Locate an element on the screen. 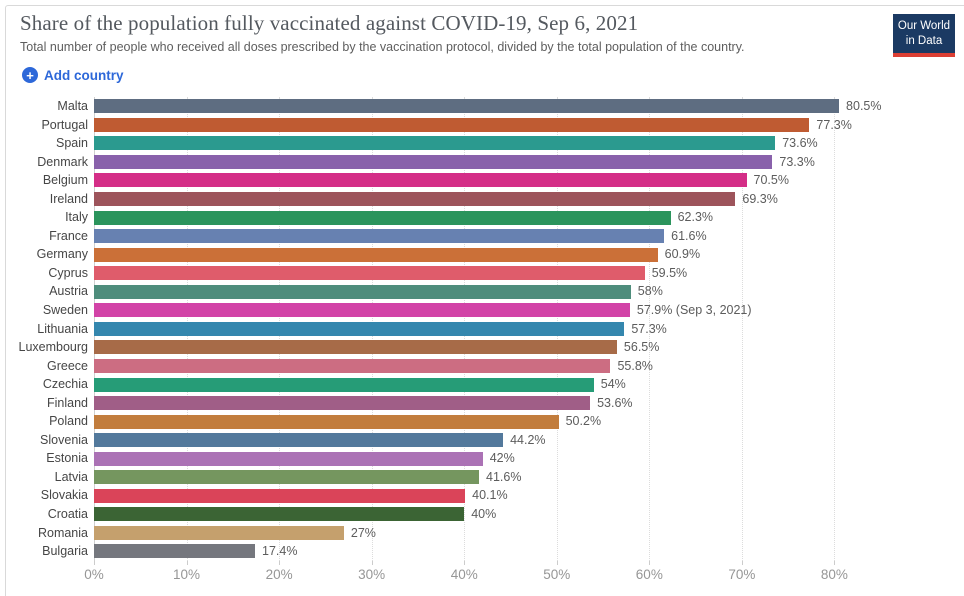 This screenshot has height=596, width=964. value-label: 41.6% is located at coordinates (504, 476).